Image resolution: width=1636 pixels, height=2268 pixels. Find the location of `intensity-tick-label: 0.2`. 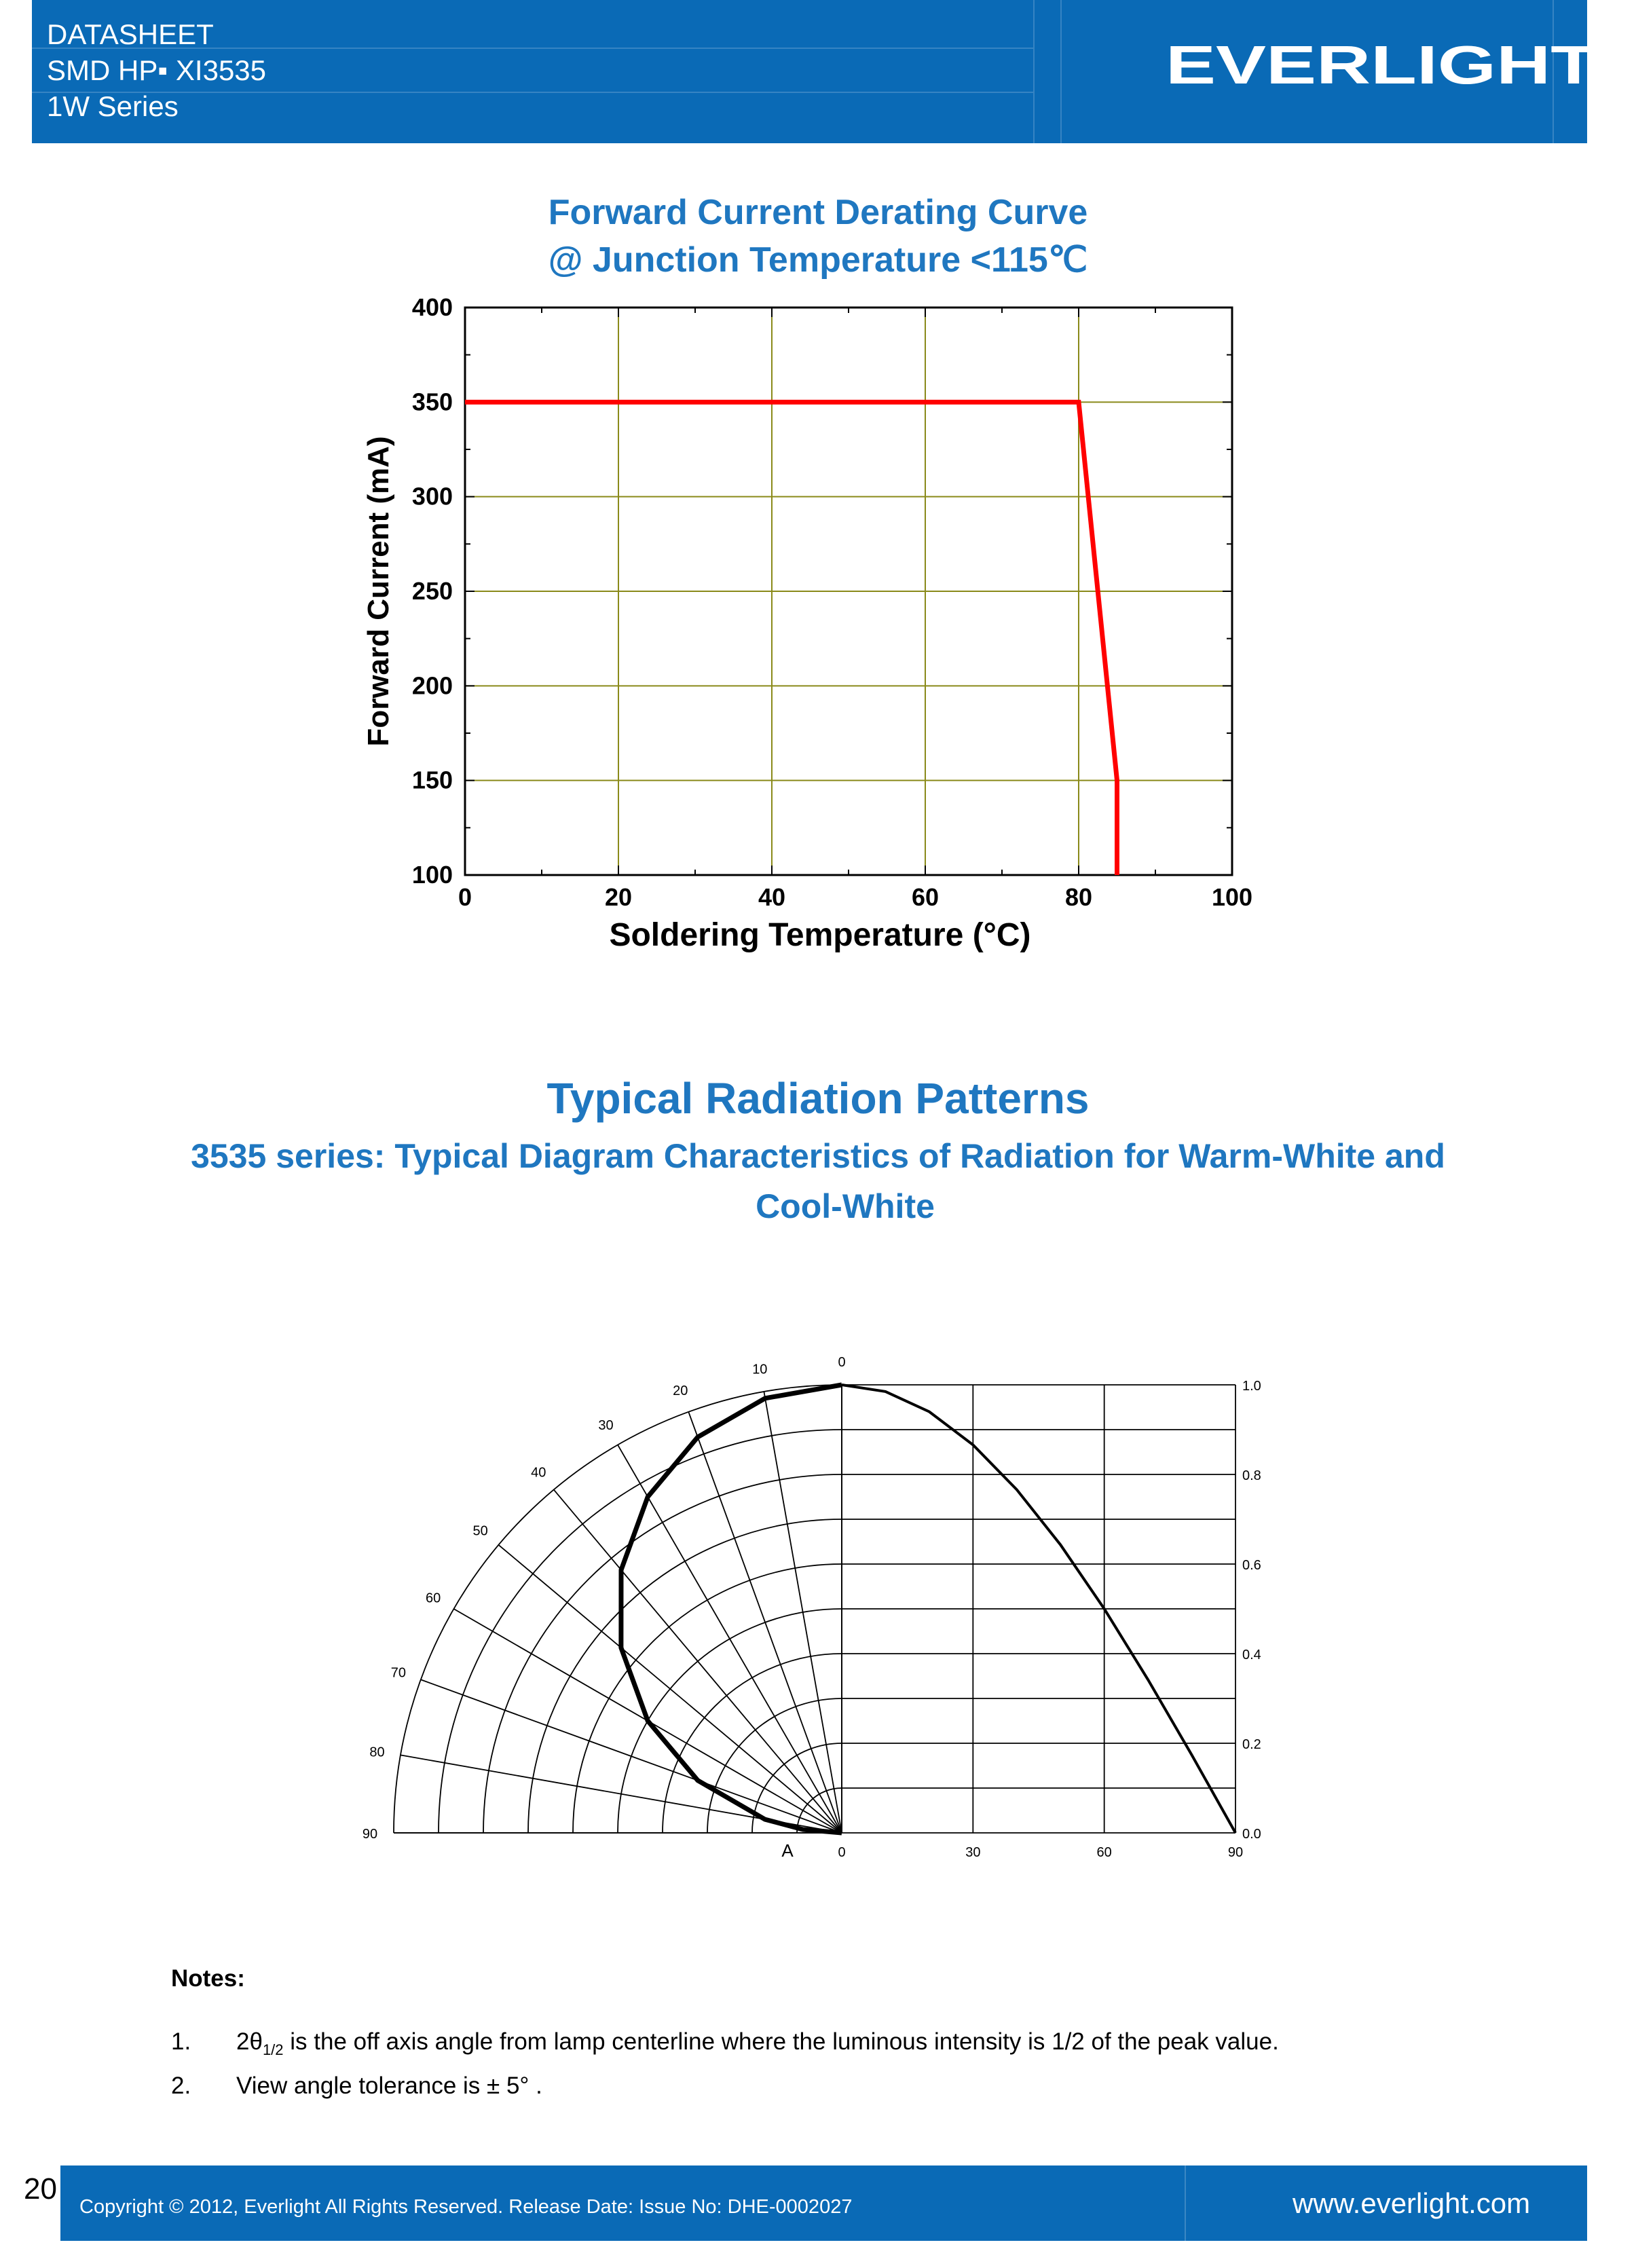

intensity-tick-label: 0.2 is located at coordinates (1251, 1745).